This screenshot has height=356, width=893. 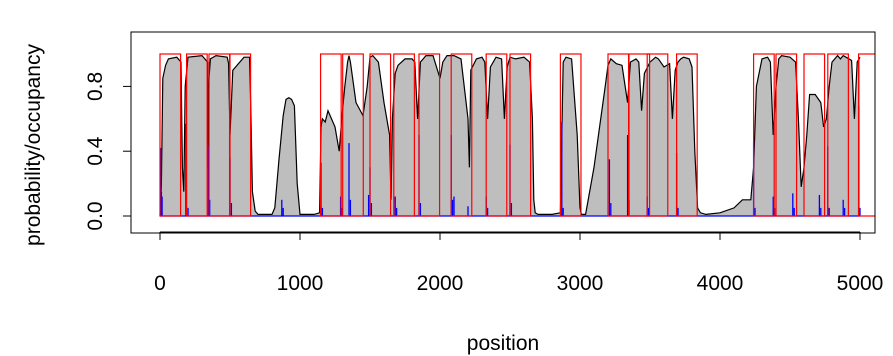 What do you see at coordinates (95, 151) in the screenshot?
I see `y-tick-label: 0.4` at bounding box center [95, 151].